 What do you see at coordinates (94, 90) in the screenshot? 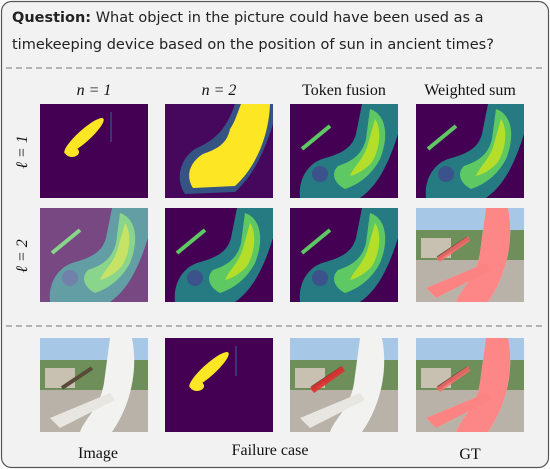
I see `column-header: n = 1` at bounding box center [94, 90].